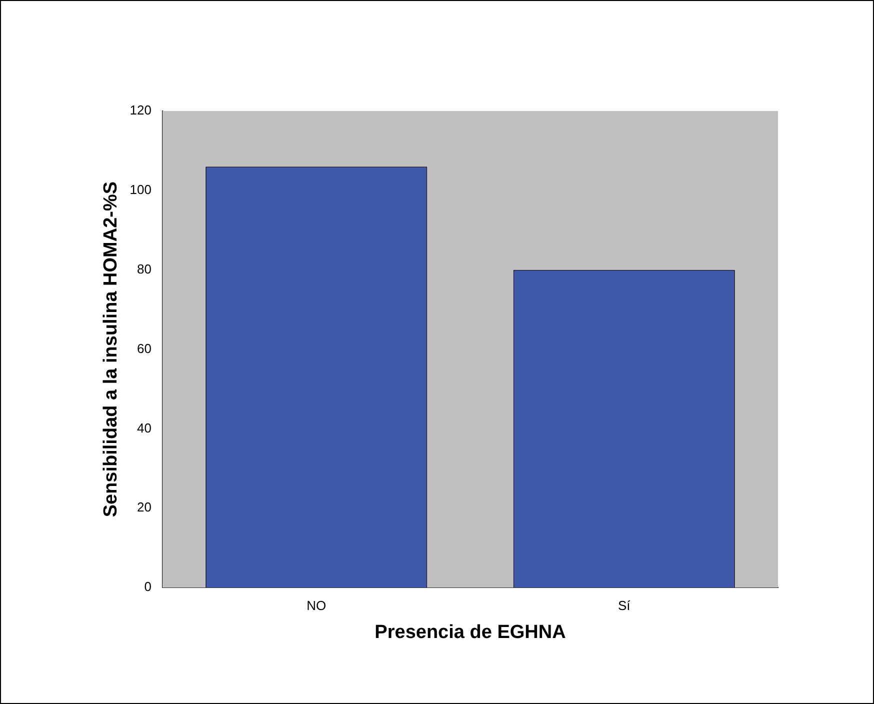 This screenshot has width=874, height=704. I want to click on y-tick-label: 80, so click(144, 268).